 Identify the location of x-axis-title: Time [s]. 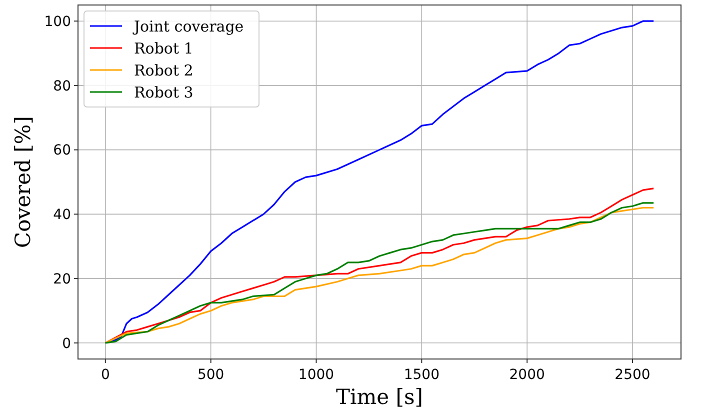
(379, 397).